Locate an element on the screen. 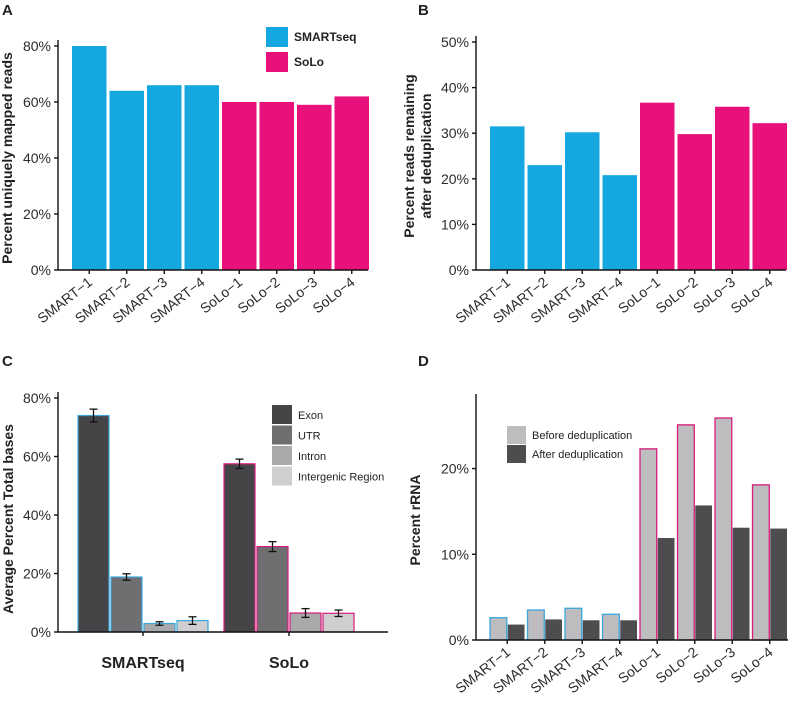 This screenshot has height=706, width=798. a-y-axis-label: Percent uniquely mapped reads is located at coordinates (7, 158).